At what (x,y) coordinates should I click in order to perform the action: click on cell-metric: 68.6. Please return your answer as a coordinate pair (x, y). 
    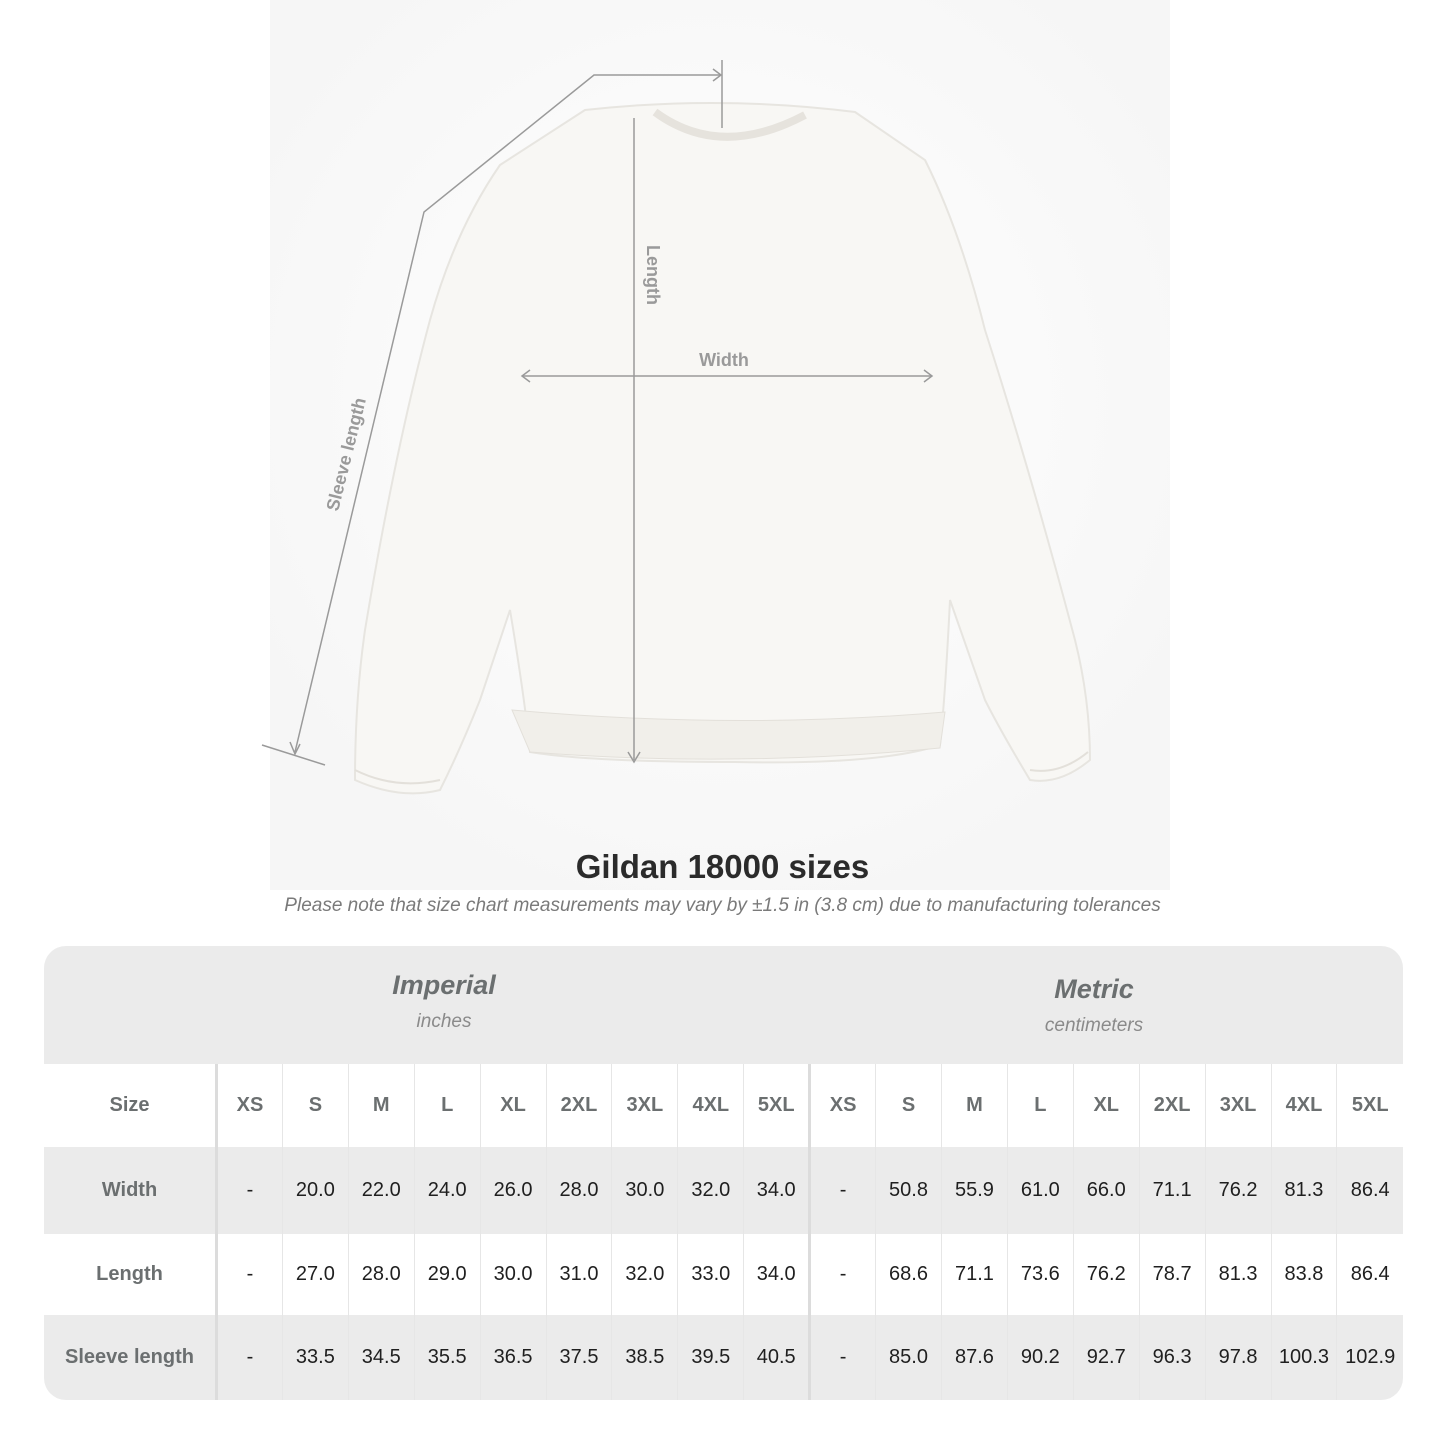
    Looking at the image, I should click on (908, 1274).